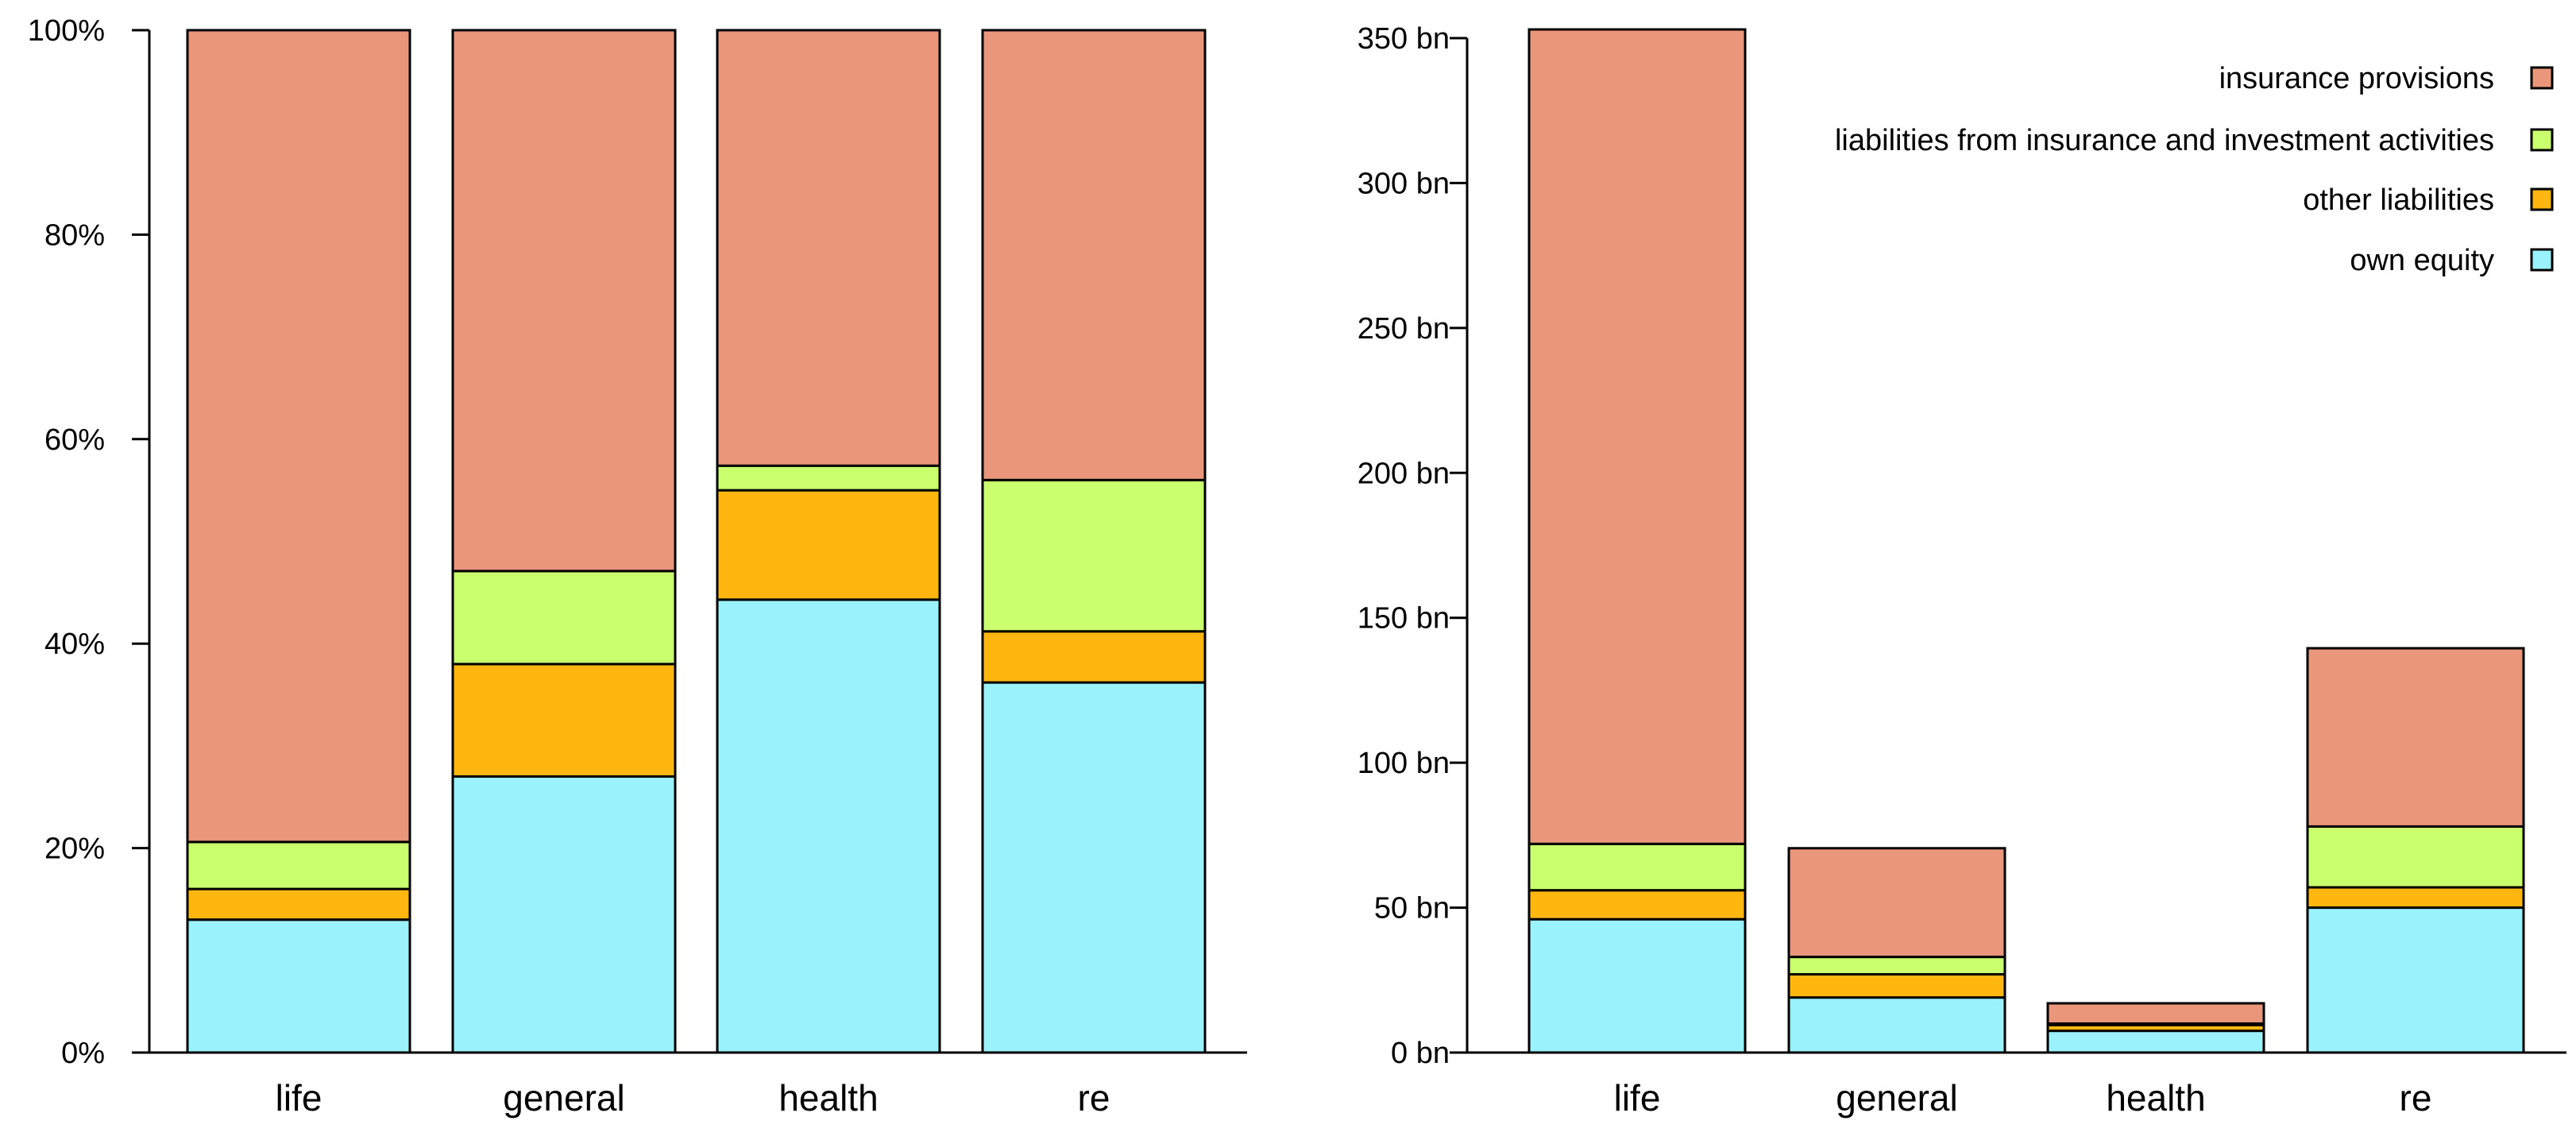  I want to click on right-bar-life-other-liabilities, so click(1637, 905).